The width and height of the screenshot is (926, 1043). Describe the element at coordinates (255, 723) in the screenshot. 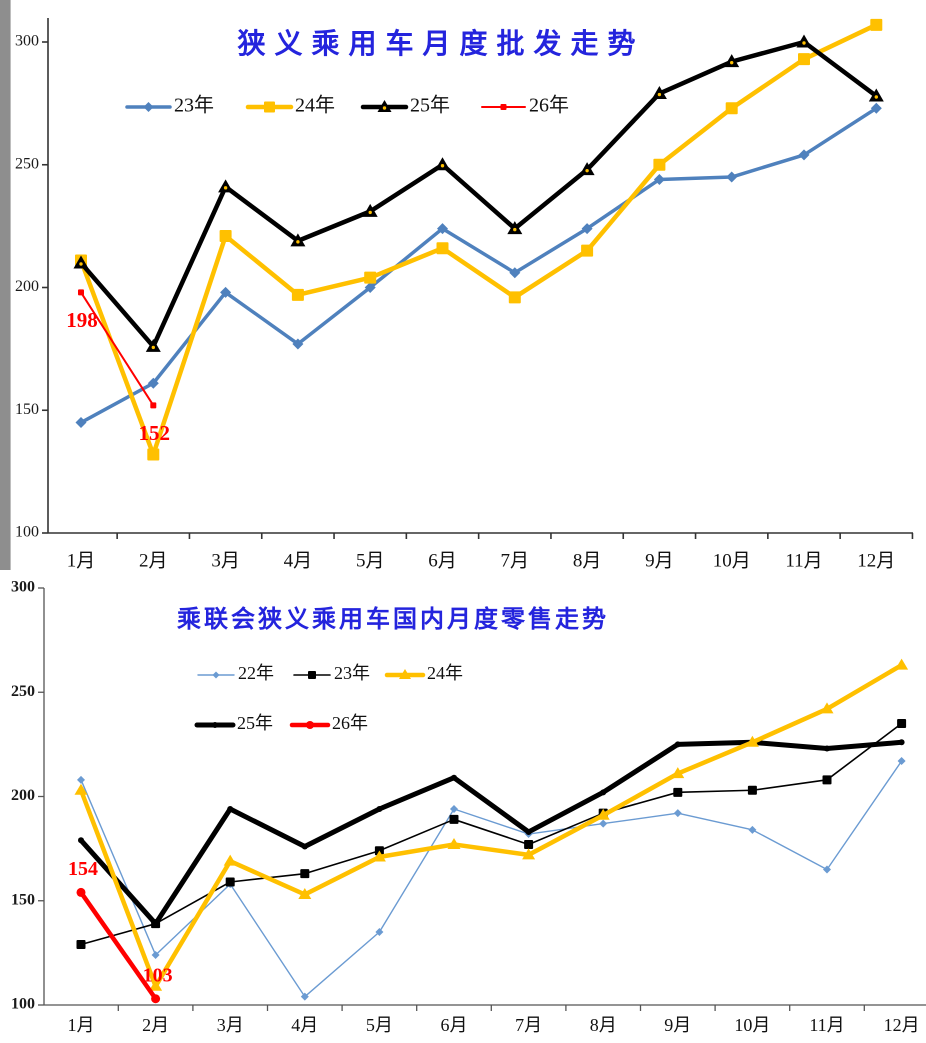

I see `legend-label: 25年` at that location.